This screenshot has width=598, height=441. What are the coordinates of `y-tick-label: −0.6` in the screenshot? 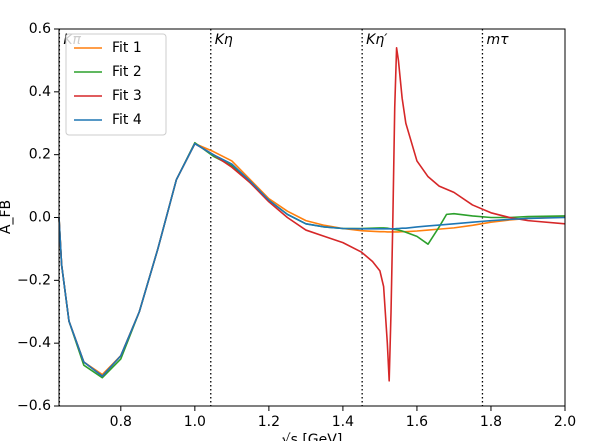 It's located at (34, 406).